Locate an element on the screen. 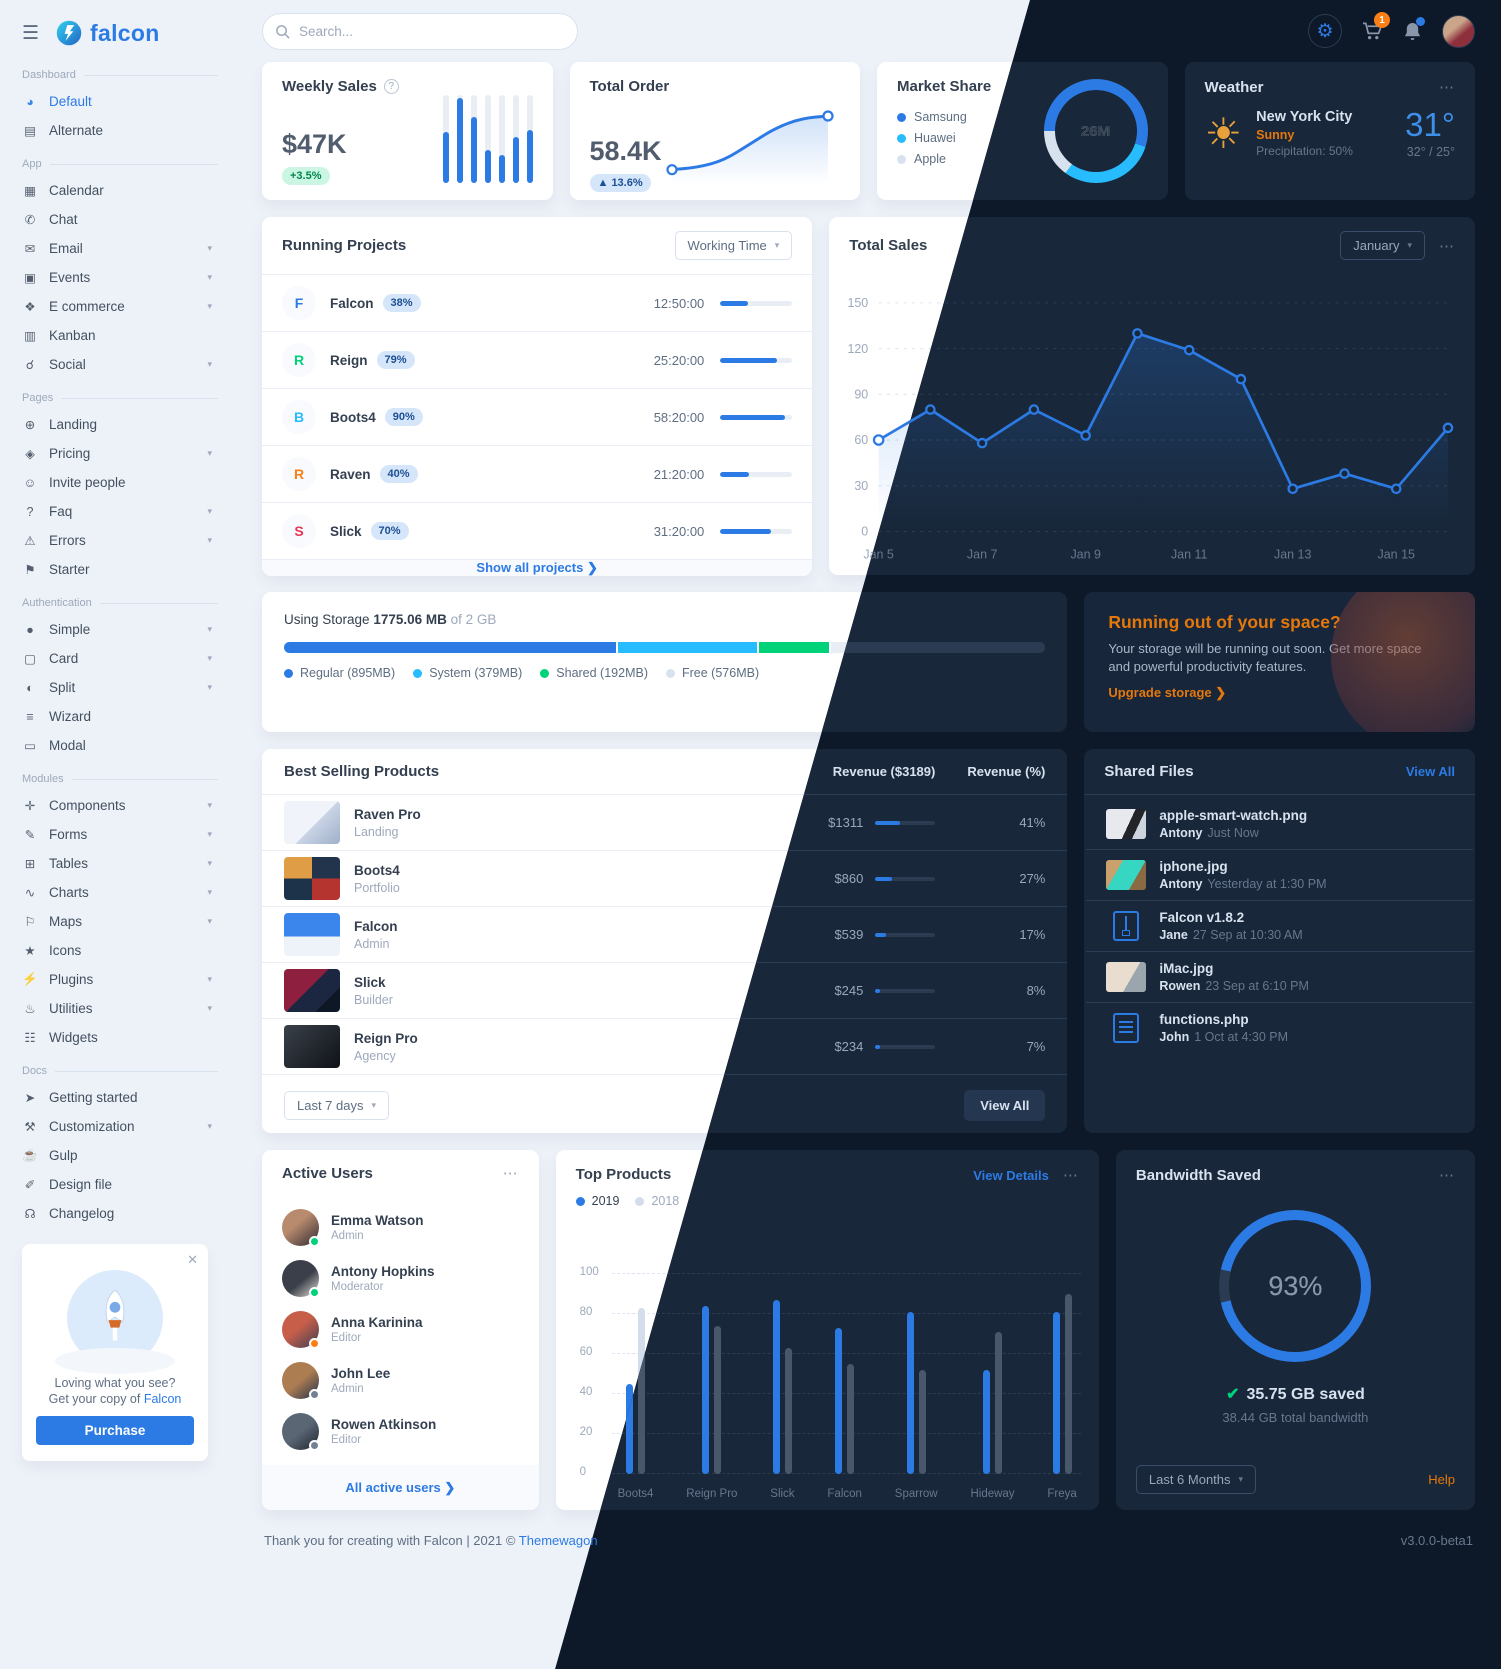 This screenshot has width=1501, height=1669. sidebar-item: ? Faq ▾ is located at coordinates (120, 511).